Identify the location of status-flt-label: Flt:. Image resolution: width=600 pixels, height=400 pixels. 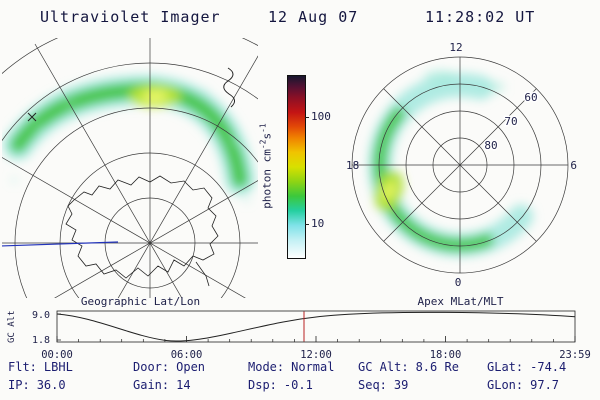
(22, 367).